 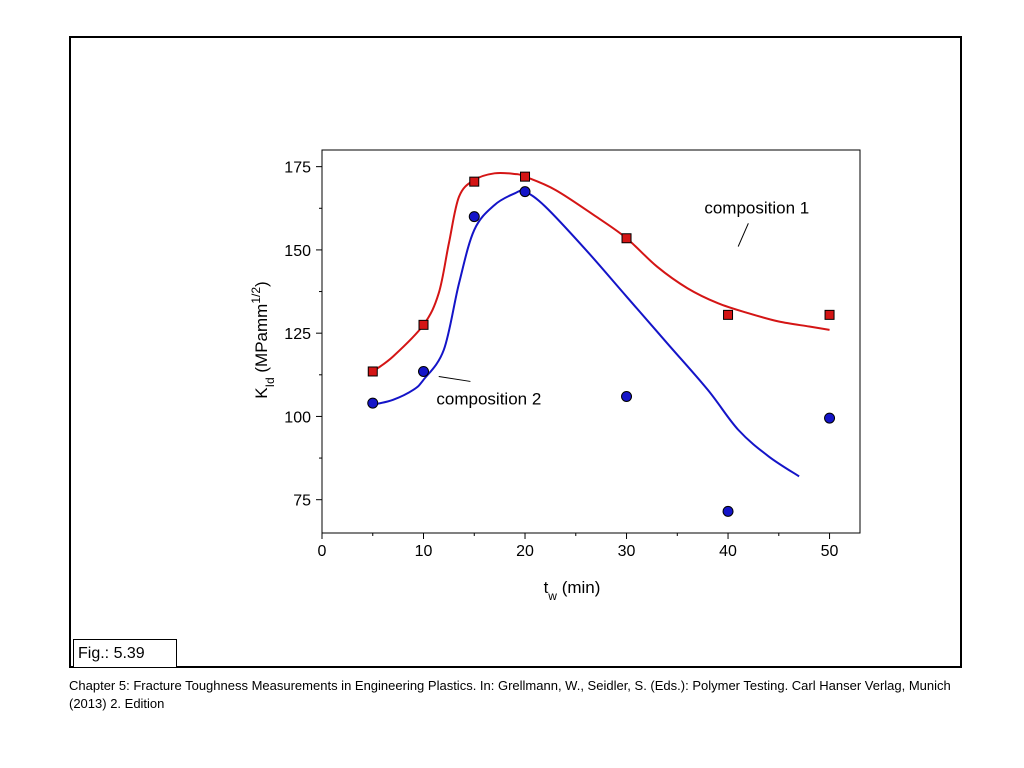 I want to click on y-tick-label: 175, so click(x=297, y=168).